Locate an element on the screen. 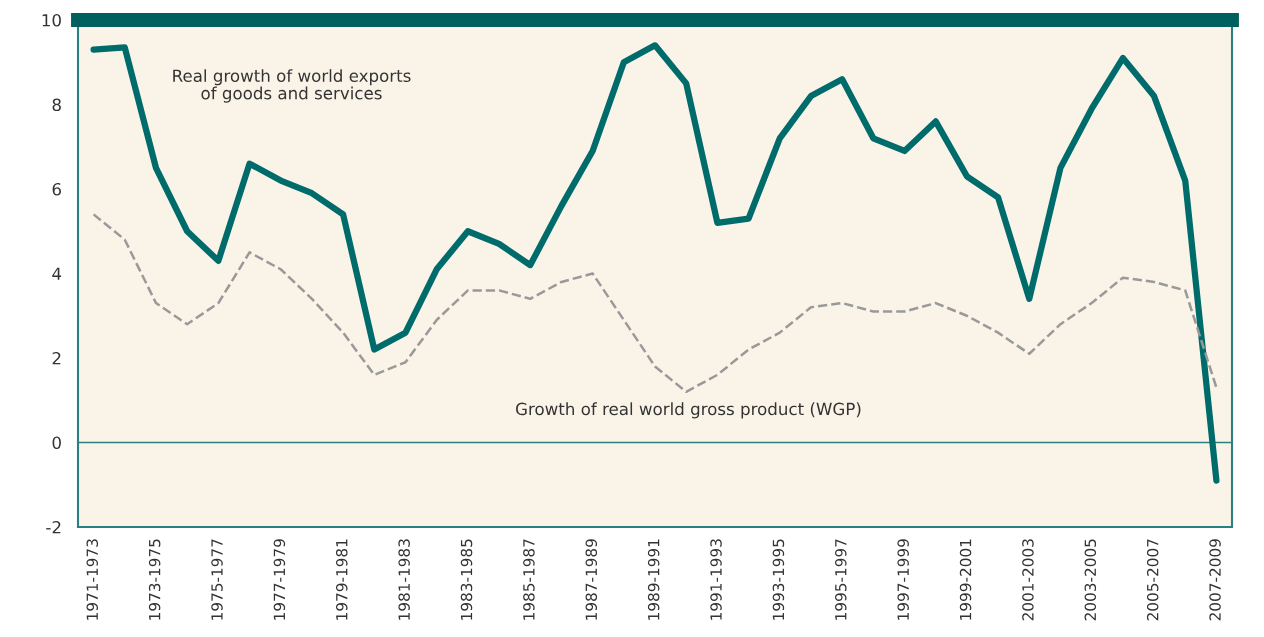  x-tick-label: 1997-1999 is located at coordinates (903, 579).